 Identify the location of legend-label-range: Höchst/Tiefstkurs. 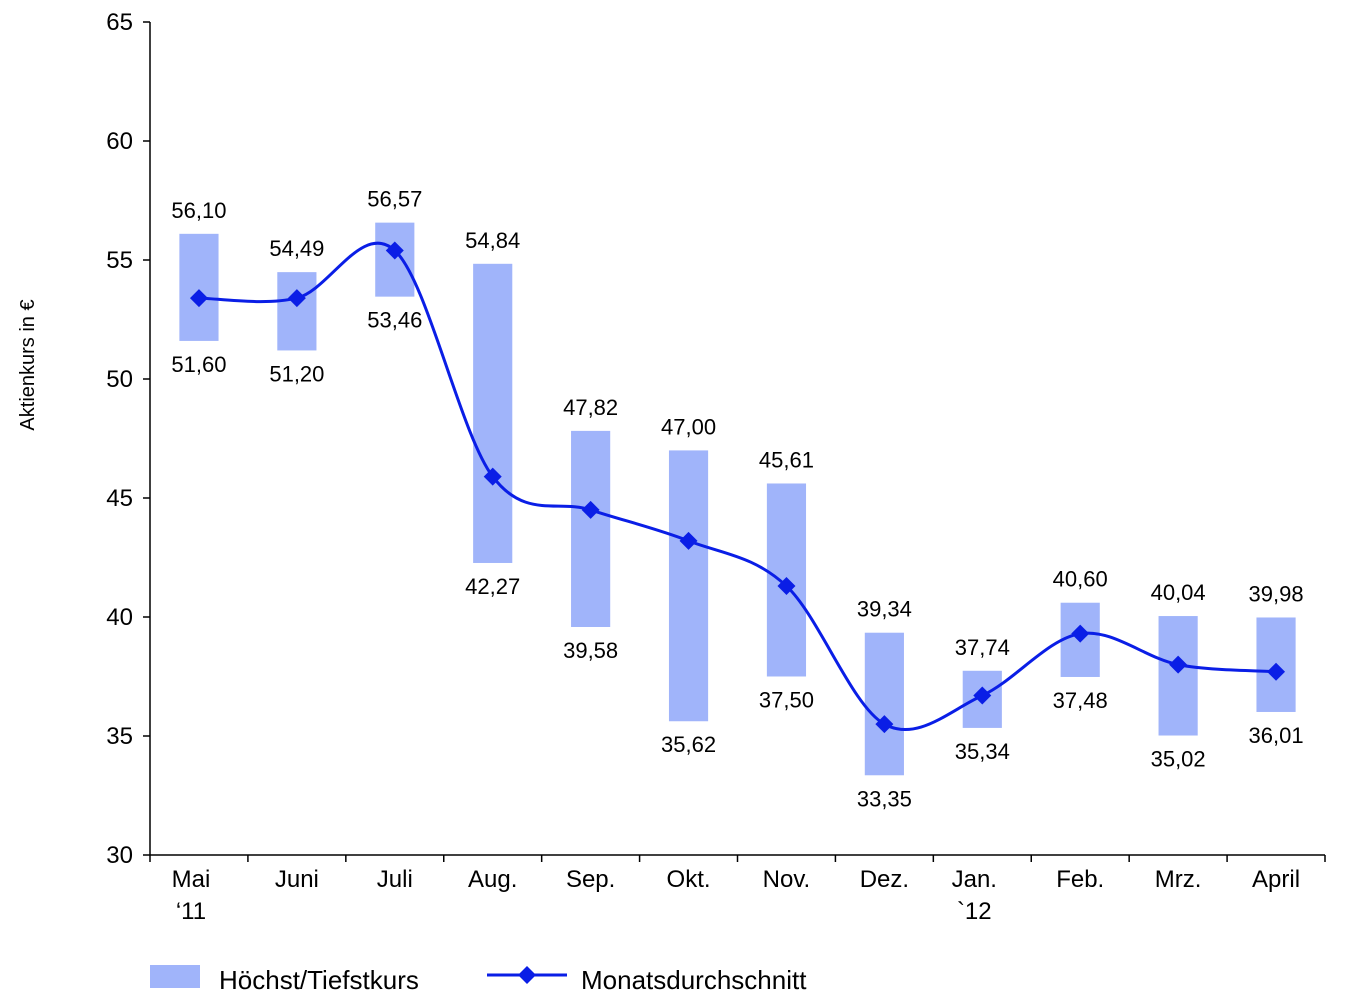
(319, 980).